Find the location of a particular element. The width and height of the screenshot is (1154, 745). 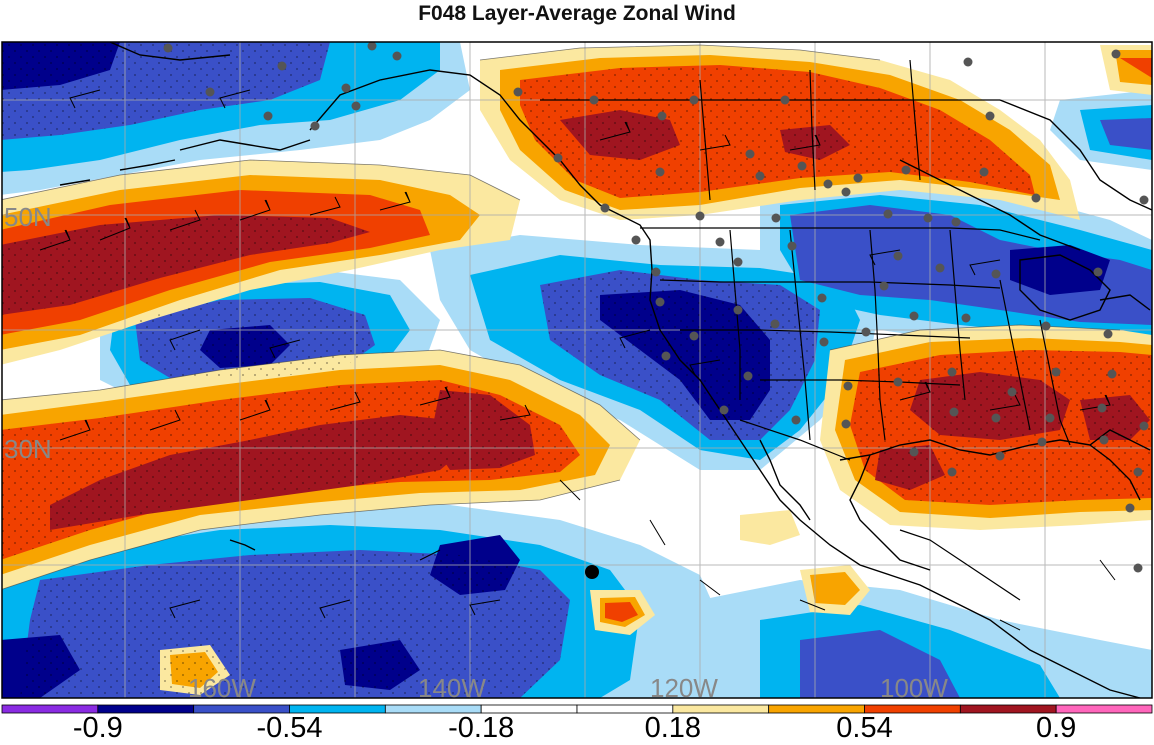

colorbar-tick-label: -0.9 is located at coordinates (97, 728).